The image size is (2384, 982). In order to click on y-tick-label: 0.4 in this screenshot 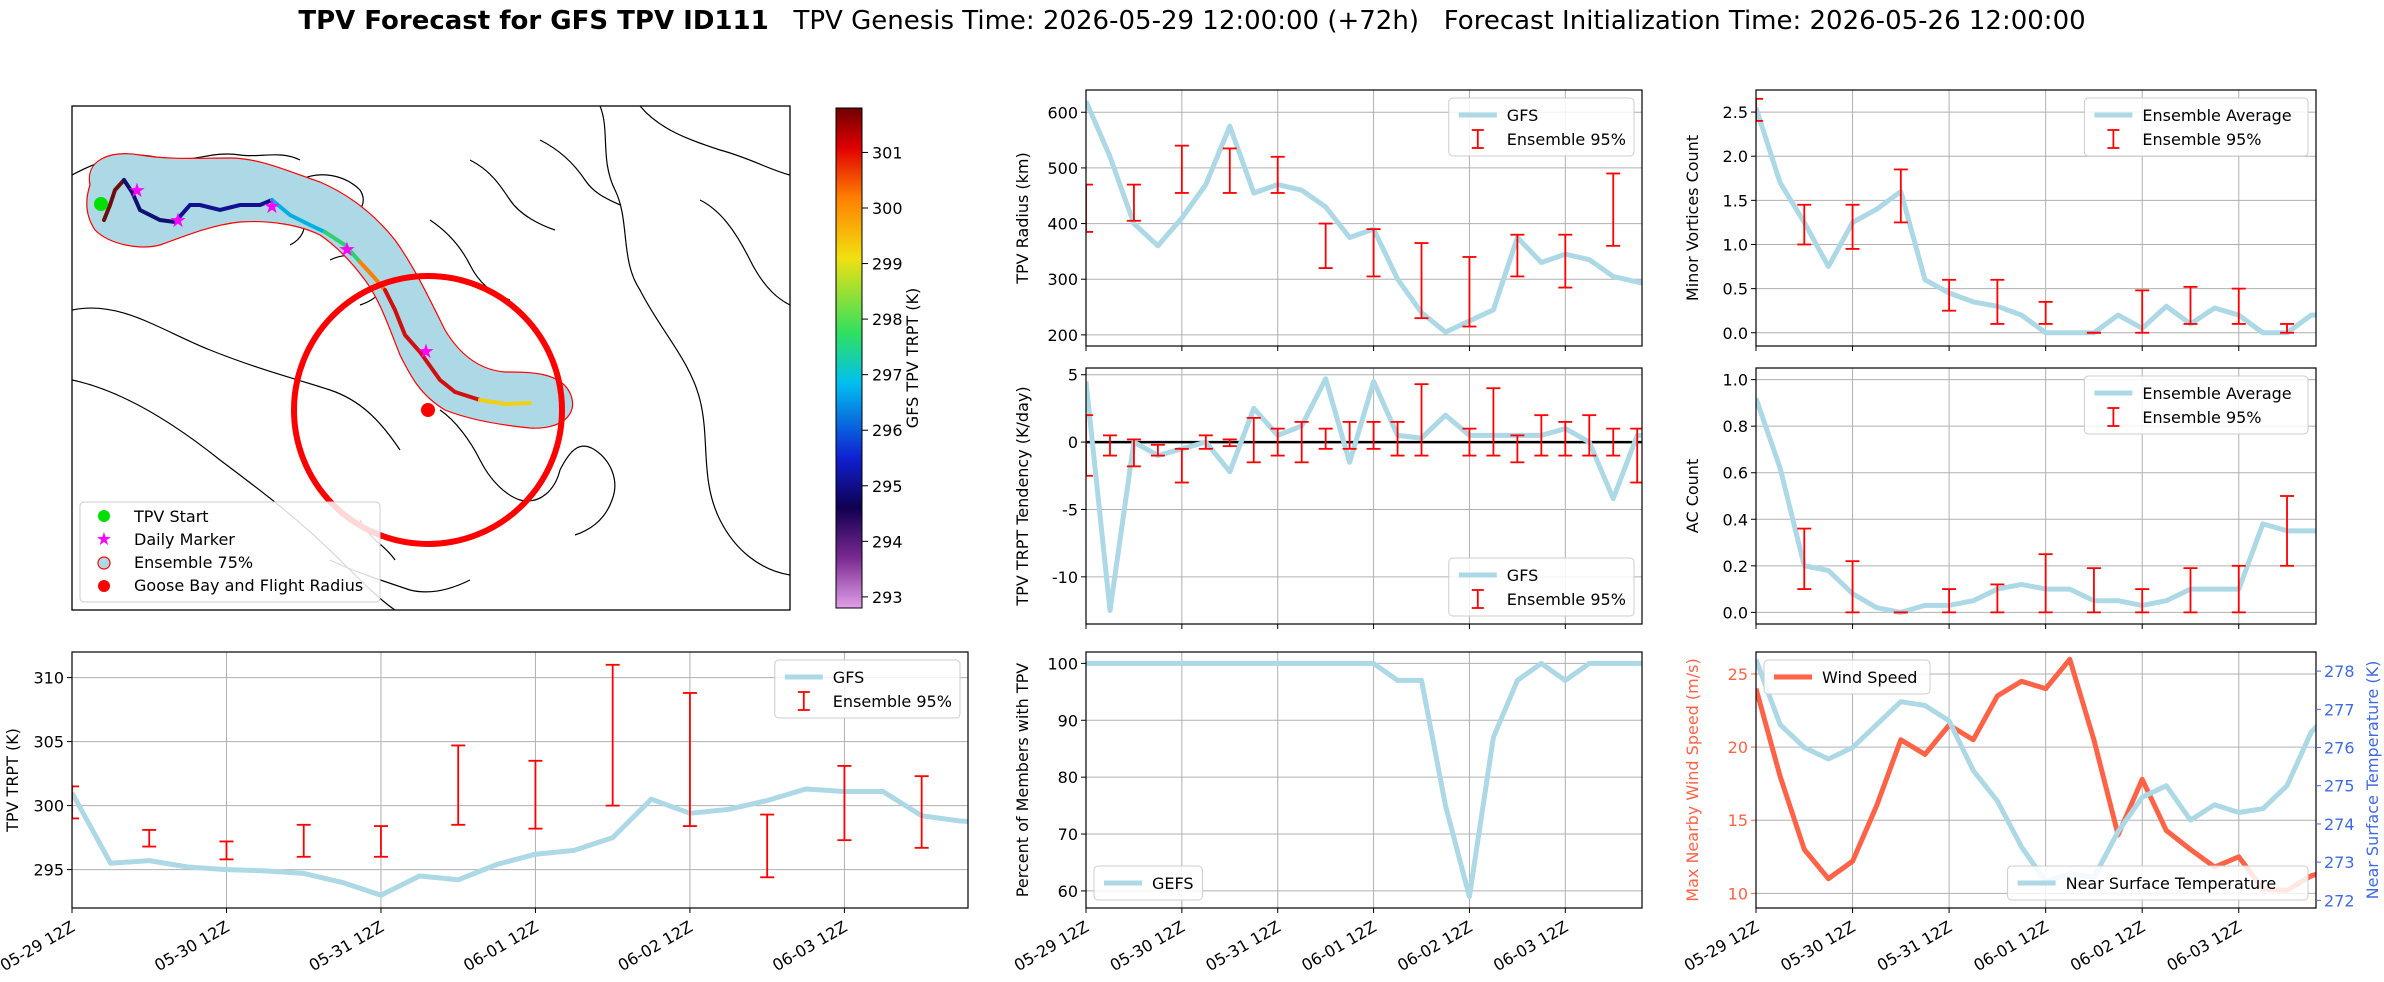, I will do `click(1735, 519)`.